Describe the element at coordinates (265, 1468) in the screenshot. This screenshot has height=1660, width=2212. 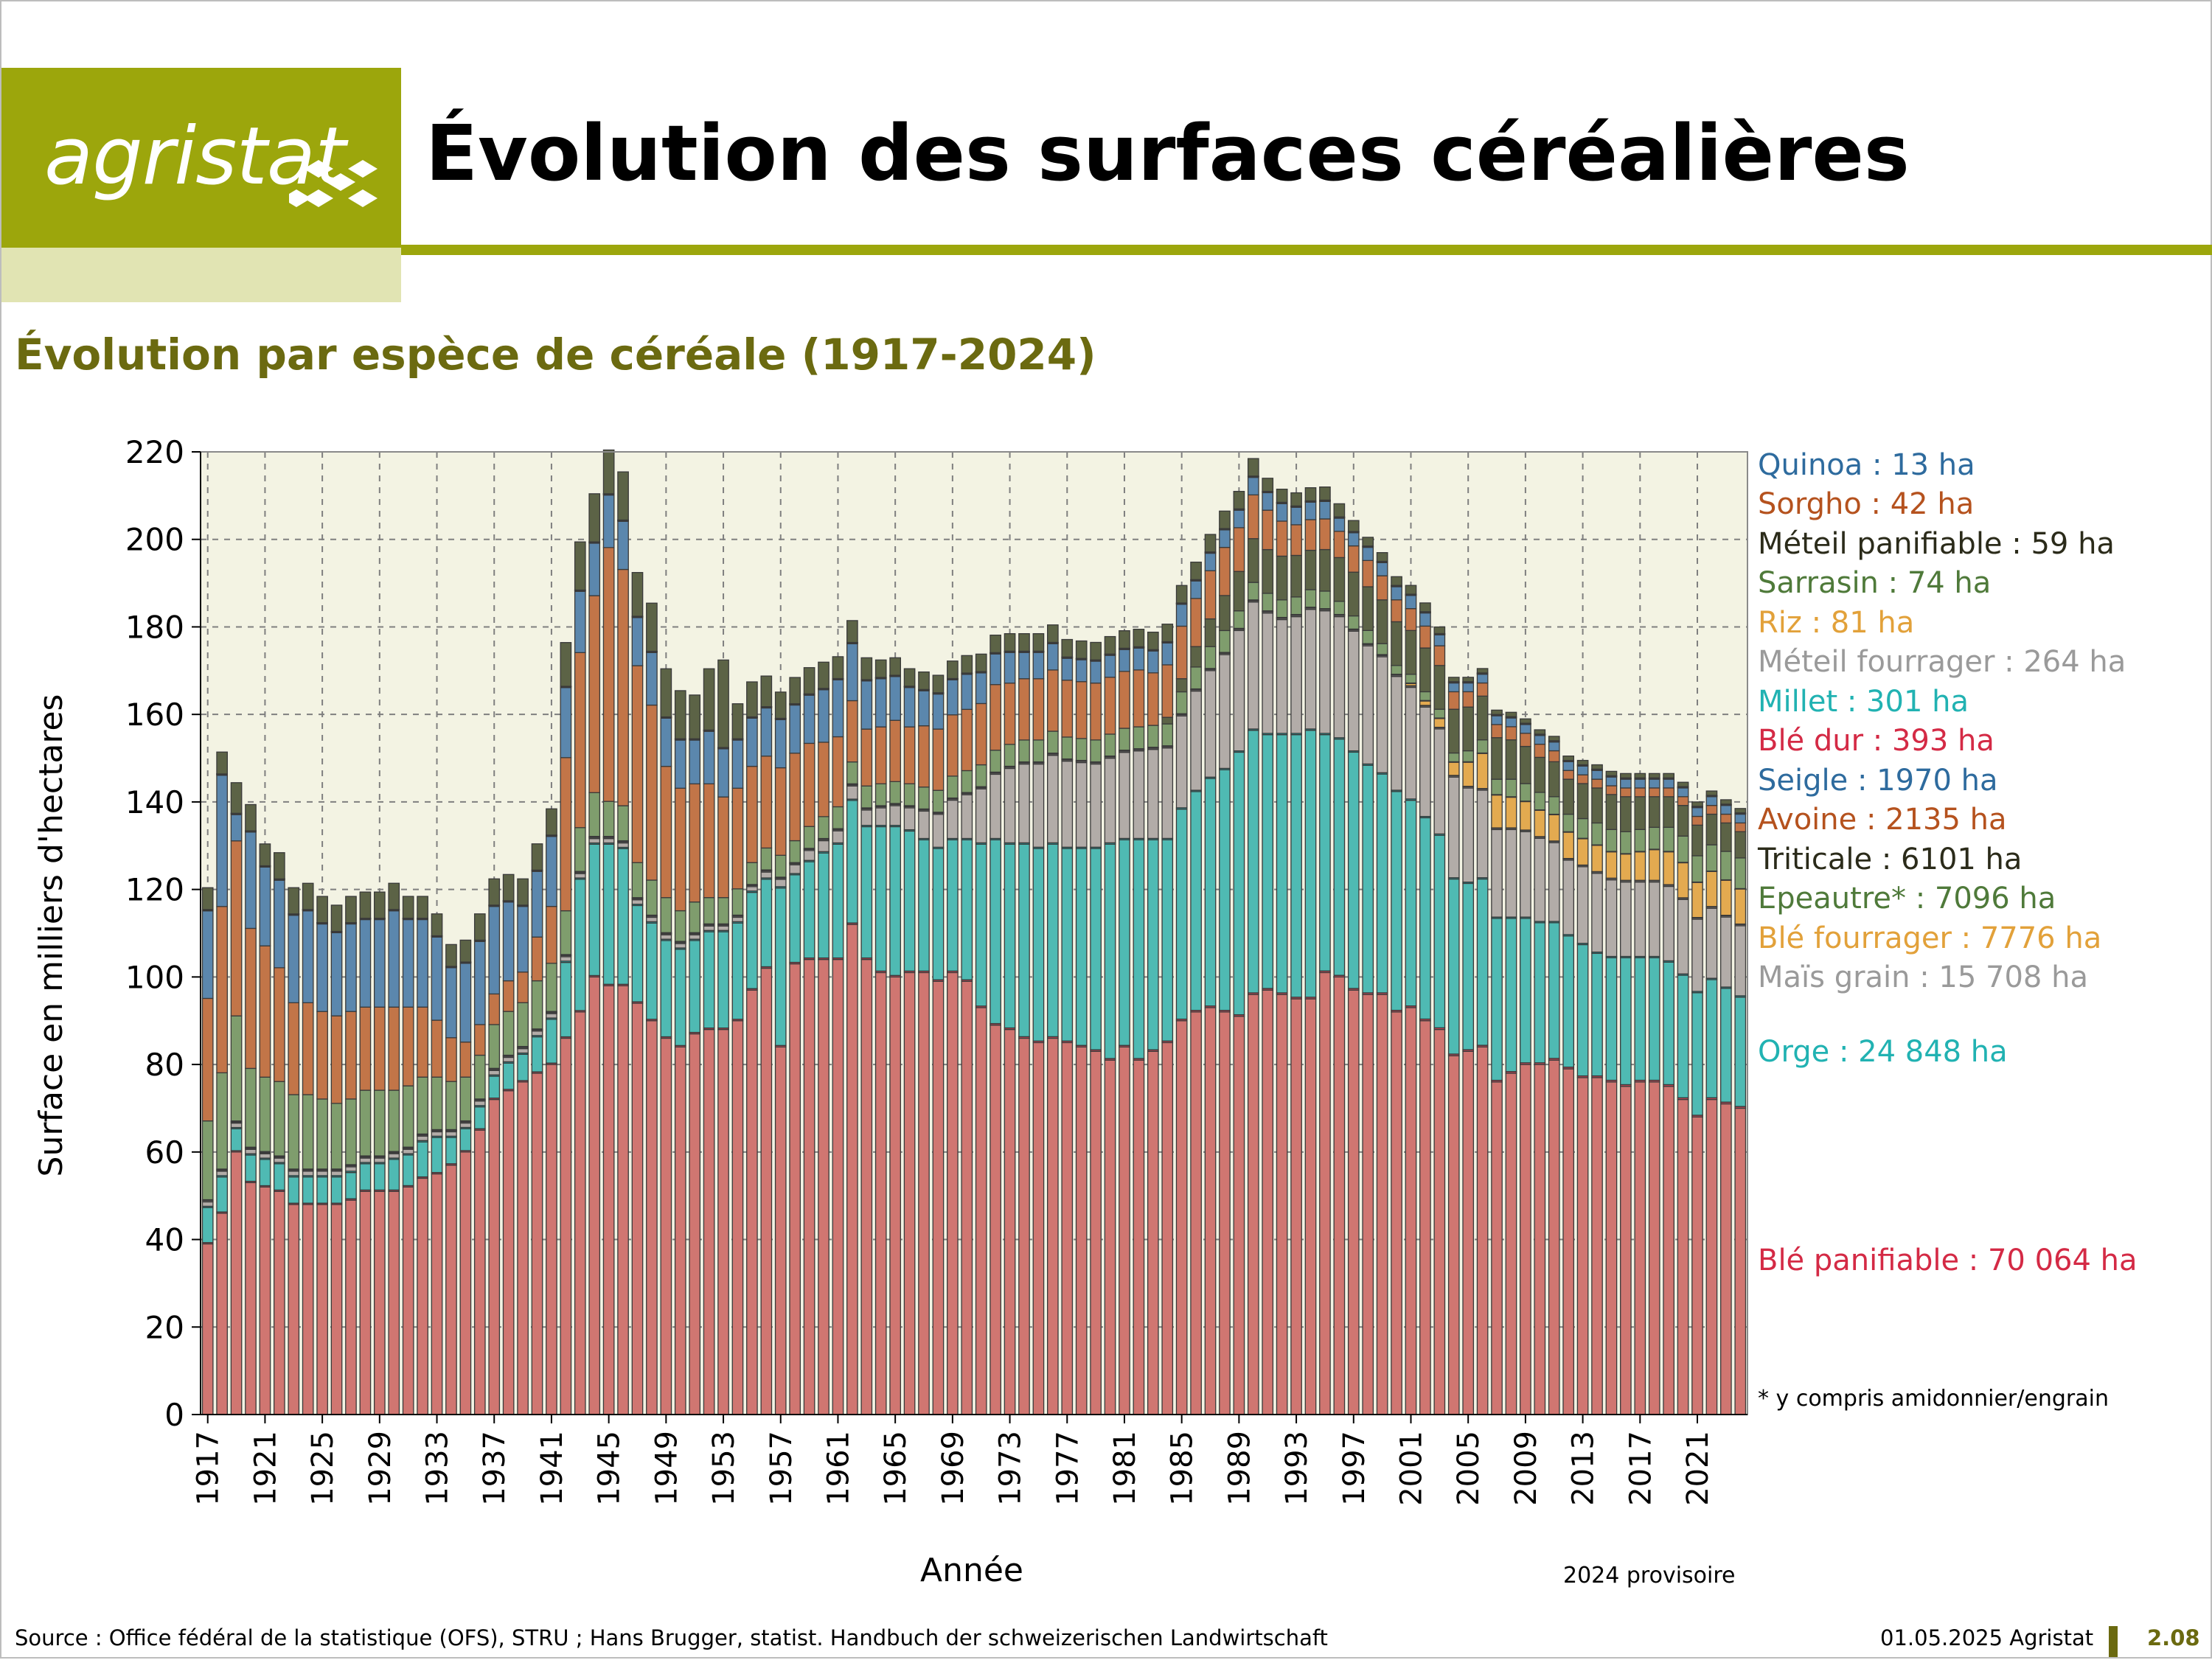
I see `x-tick-label: 1921` at that location.